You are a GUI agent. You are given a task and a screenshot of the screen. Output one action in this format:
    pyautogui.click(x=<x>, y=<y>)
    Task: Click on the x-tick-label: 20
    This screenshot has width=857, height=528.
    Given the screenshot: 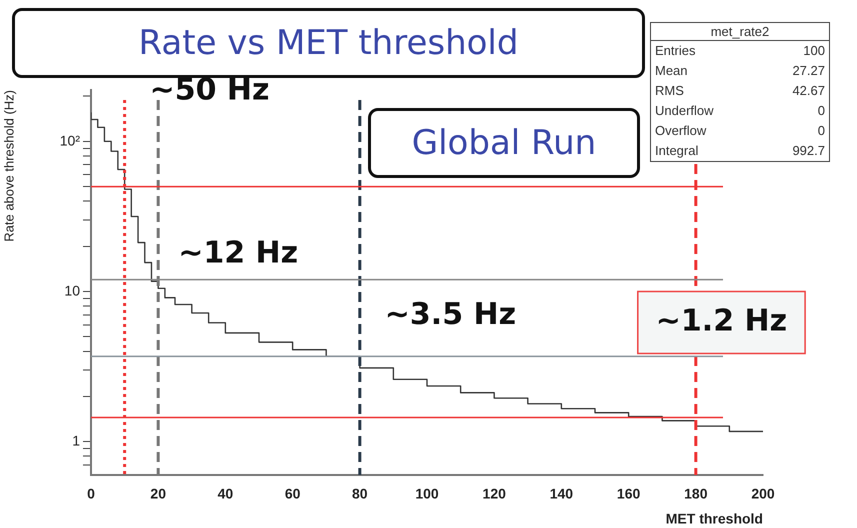 What is the action you would take?
    pyautogui.click(x=158, y=493)
    